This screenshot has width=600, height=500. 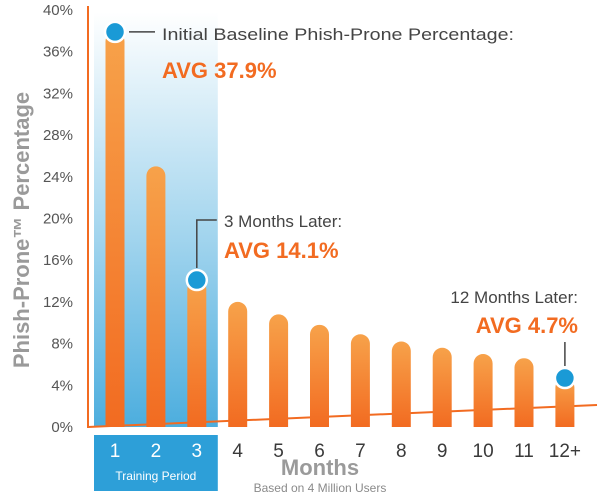 I want to click on y-tick-label: 28%, so click(x=58, y=135).